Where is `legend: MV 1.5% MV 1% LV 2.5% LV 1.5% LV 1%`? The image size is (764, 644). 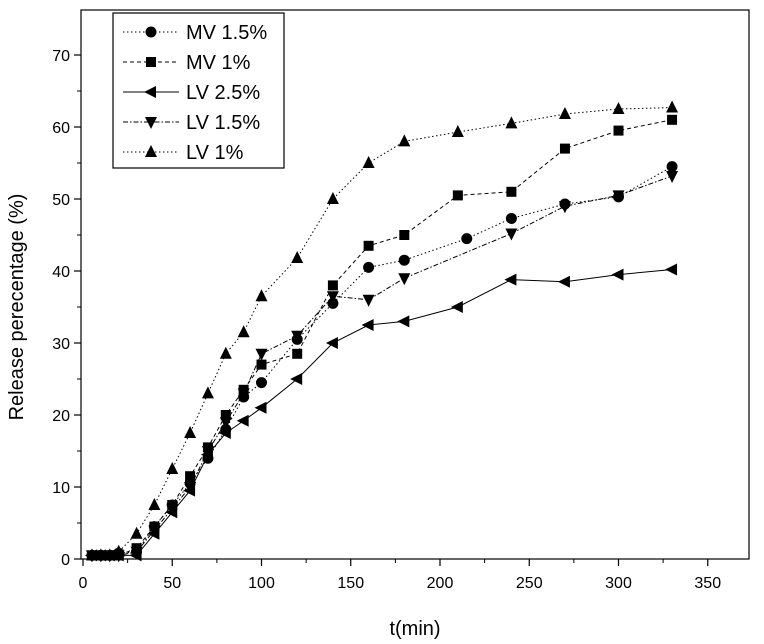
legend: MV 1.5% MV 1% LV 2.5% LV 1.5% LV 1% is located at coordinates (198, 90).